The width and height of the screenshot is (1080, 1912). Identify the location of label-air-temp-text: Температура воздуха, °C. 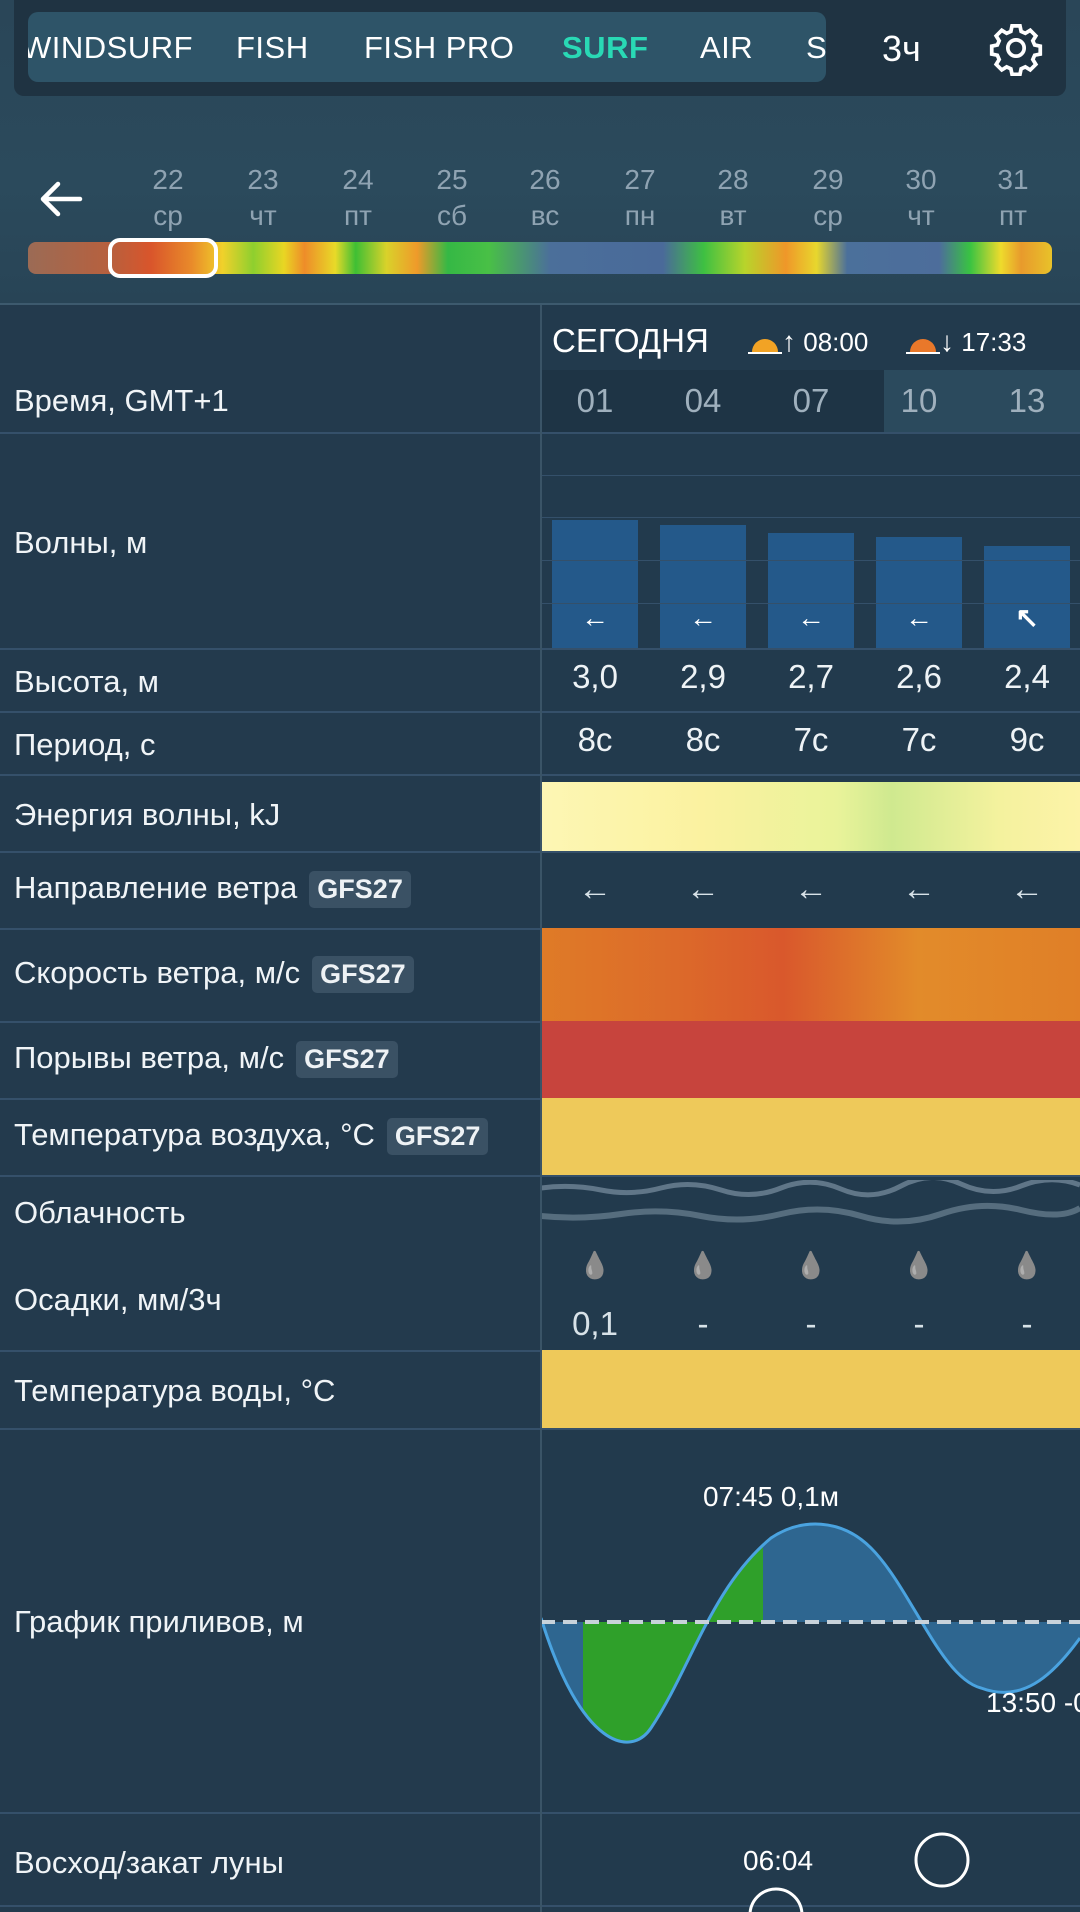
(194, 1134).